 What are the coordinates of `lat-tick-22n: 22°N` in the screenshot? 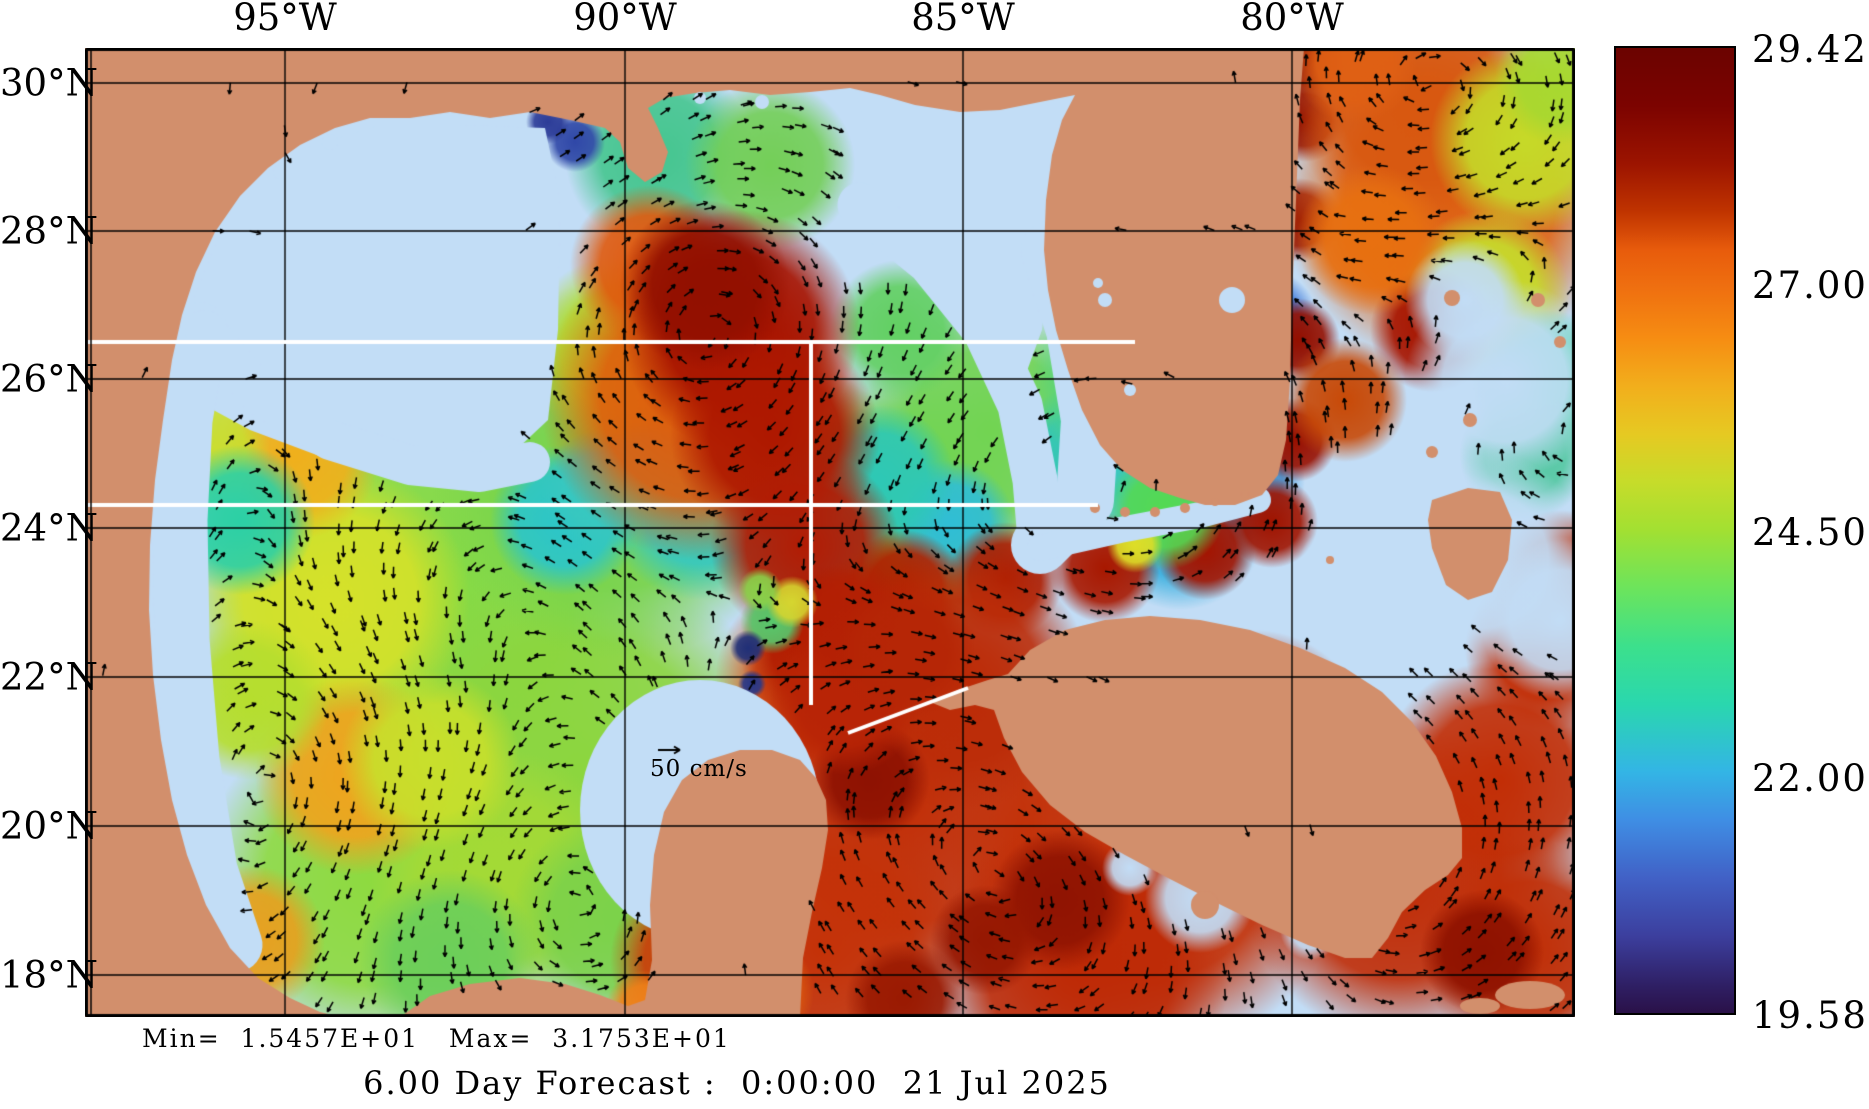 It's located at (49, 677).